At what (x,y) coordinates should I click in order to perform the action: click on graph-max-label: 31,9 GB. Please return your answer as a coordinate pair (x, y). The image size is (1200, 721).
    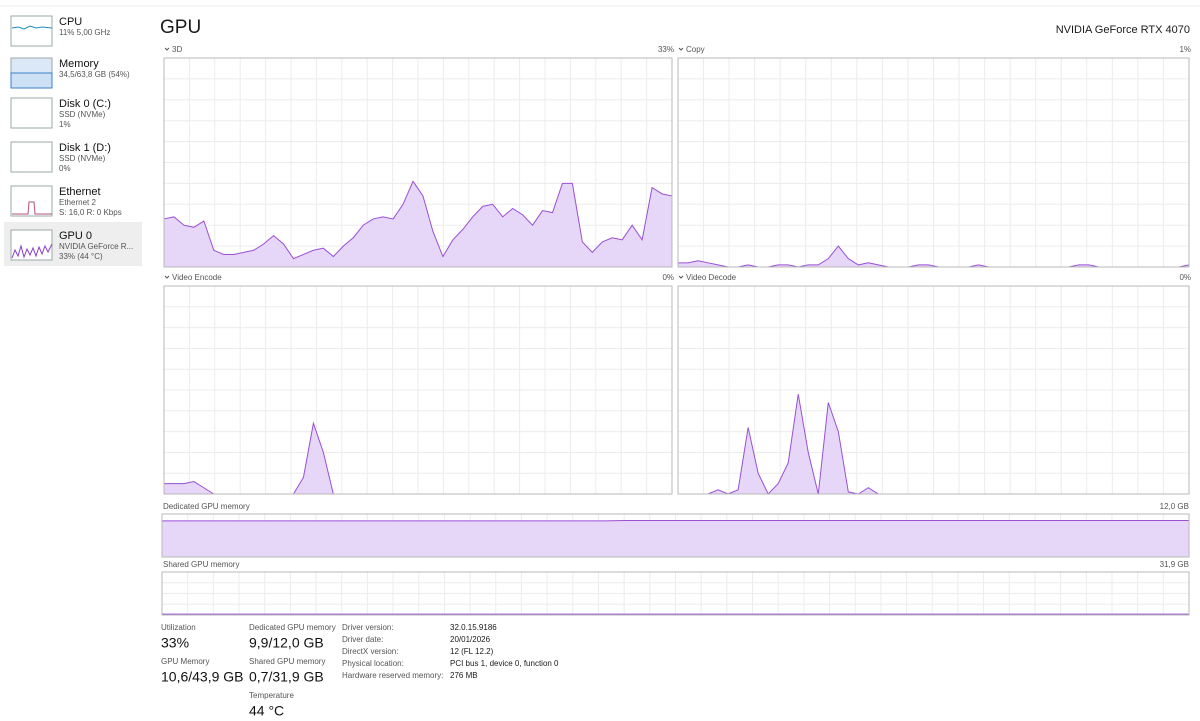
    Looking at the image, I should click on (1174, 564).